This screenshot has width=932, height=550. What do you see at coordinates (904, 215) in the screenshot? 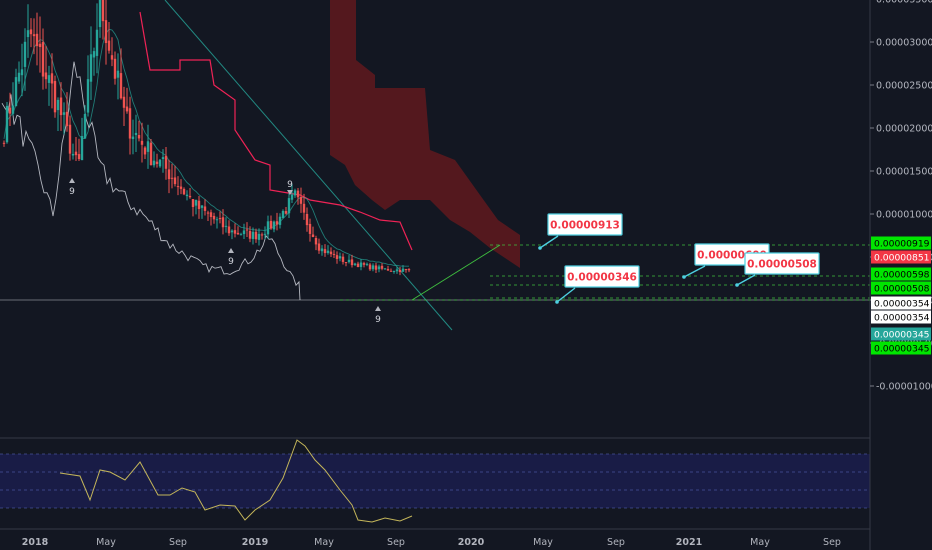
I see `y-tick-label: 0.00001000` at bounding box center [904, 215].